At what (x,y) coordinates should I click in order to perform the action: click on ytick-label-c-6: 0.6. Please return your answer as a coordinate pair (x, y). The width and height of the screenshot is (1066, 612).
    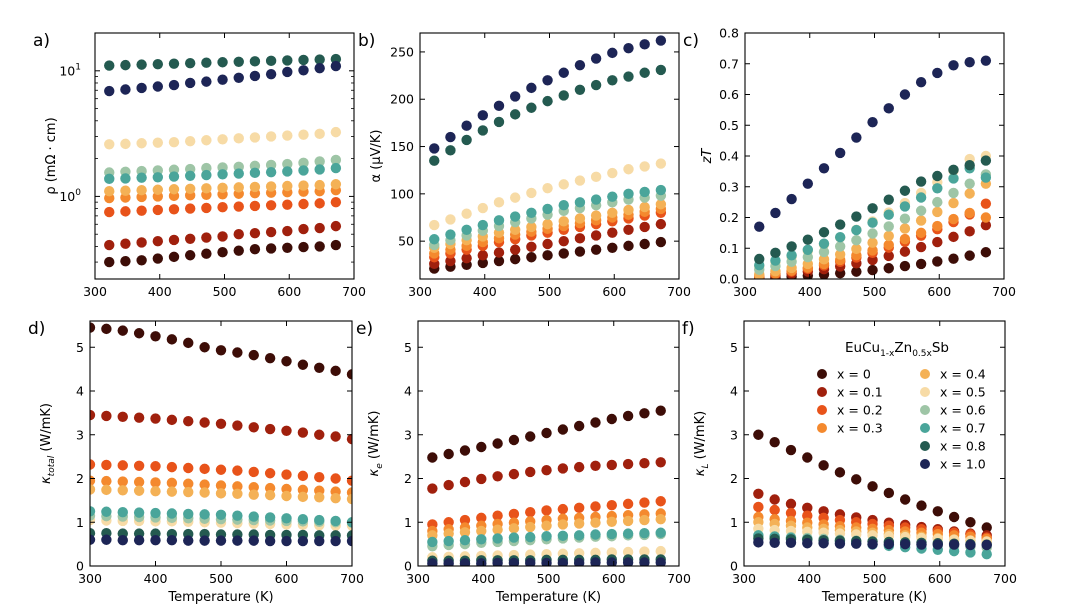
    Looking at the image, I should click on (729, 94).